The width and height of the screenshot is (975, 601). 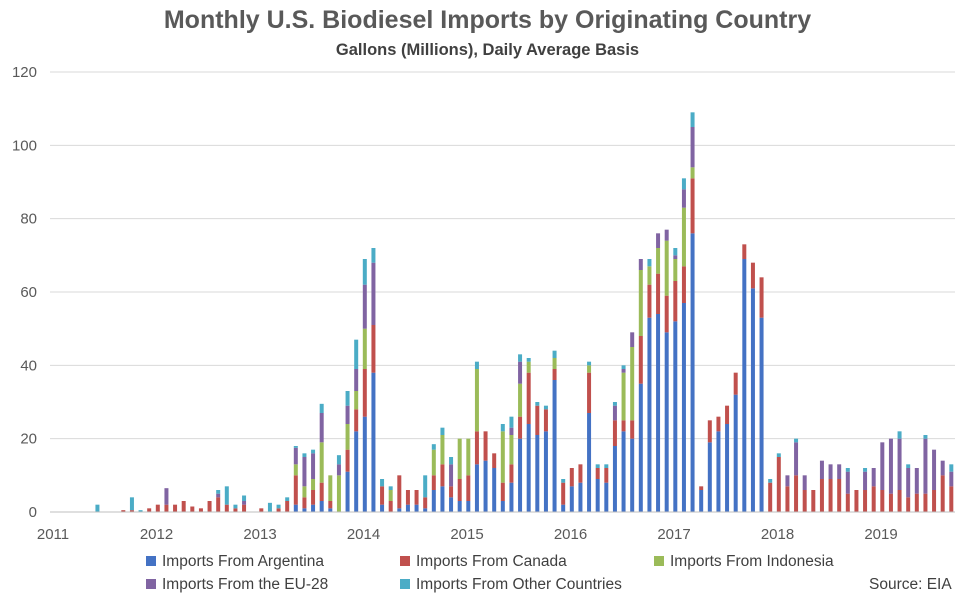 I want to click on y-tick-label: 120, so click(x=24, y=72).